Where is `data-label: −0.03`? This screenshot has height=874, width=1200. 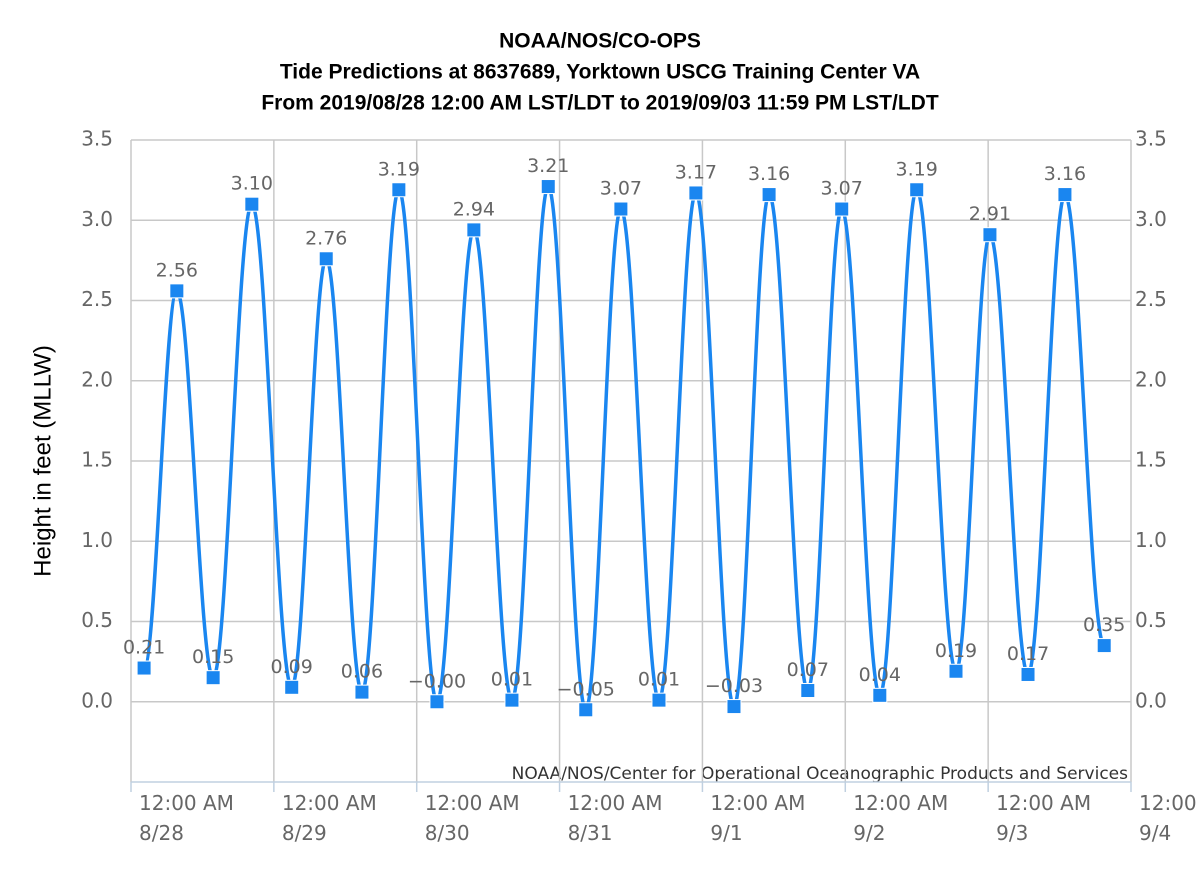
data-label: −0.03 is located at coordinates (734, 686).